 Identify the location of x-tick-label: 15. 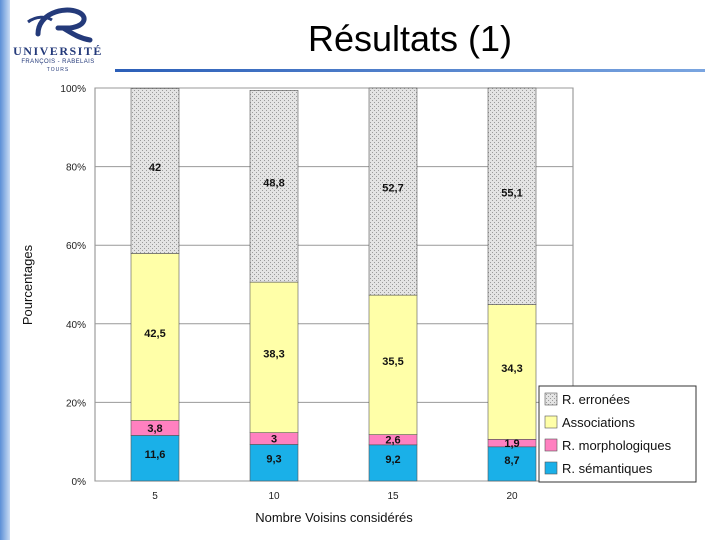
(393, 496).